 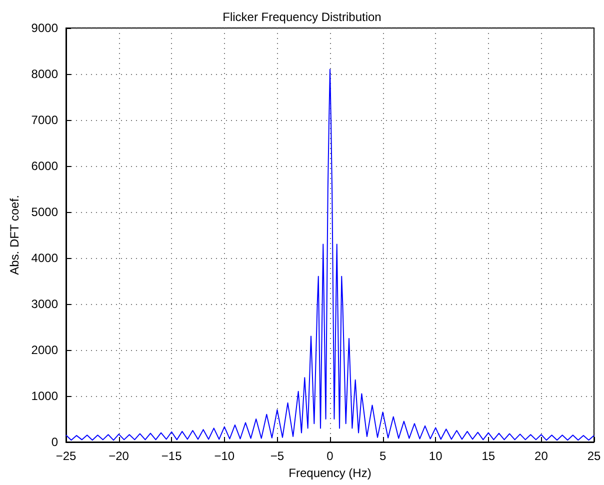 I want to click on chart-title: Flicker Frequency Distribution, so click(x=302, y=17).